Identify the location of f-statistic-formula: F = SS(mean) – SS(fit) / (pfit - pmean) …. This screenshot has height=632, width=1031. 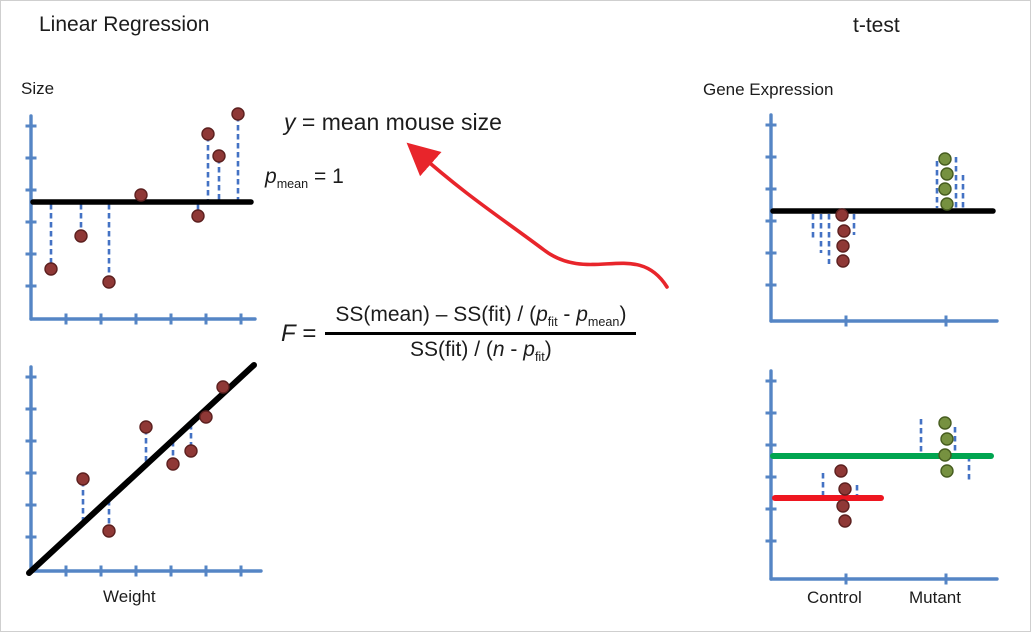
(459, 333).